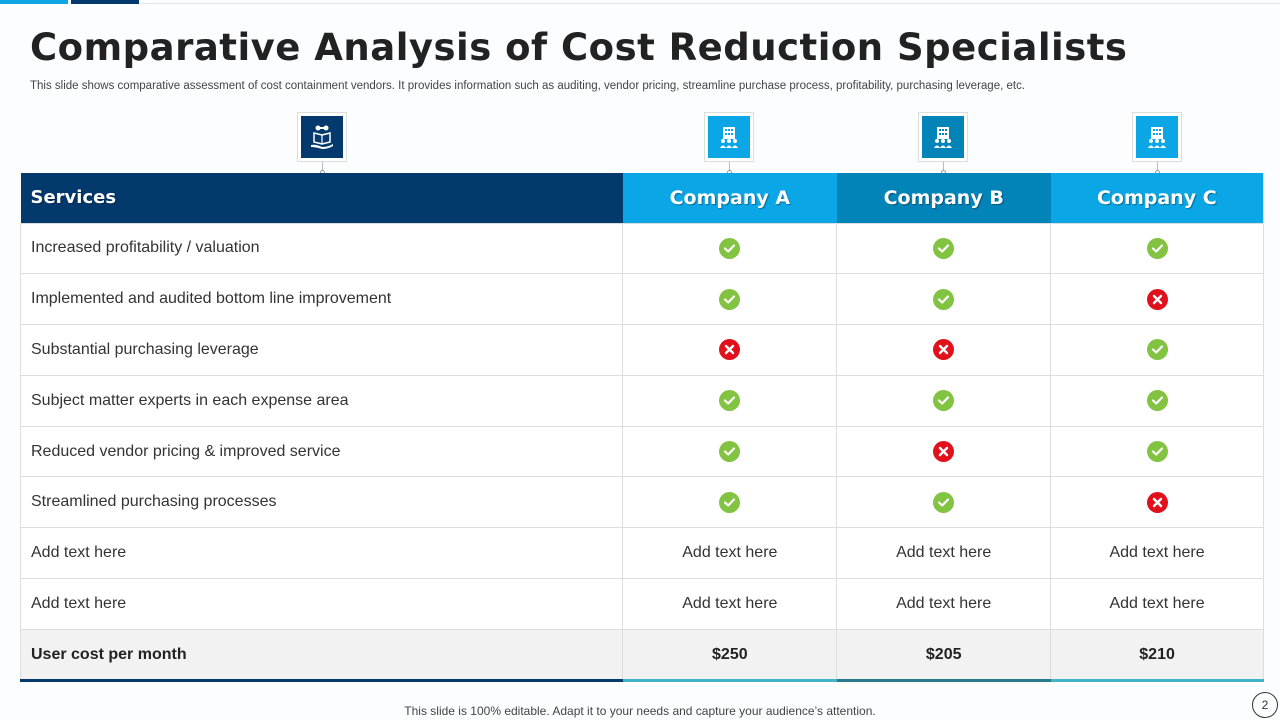 The width and height of the screenshot is (1280, 720). I want to click on company-b-icon-box, so click(943, 137).